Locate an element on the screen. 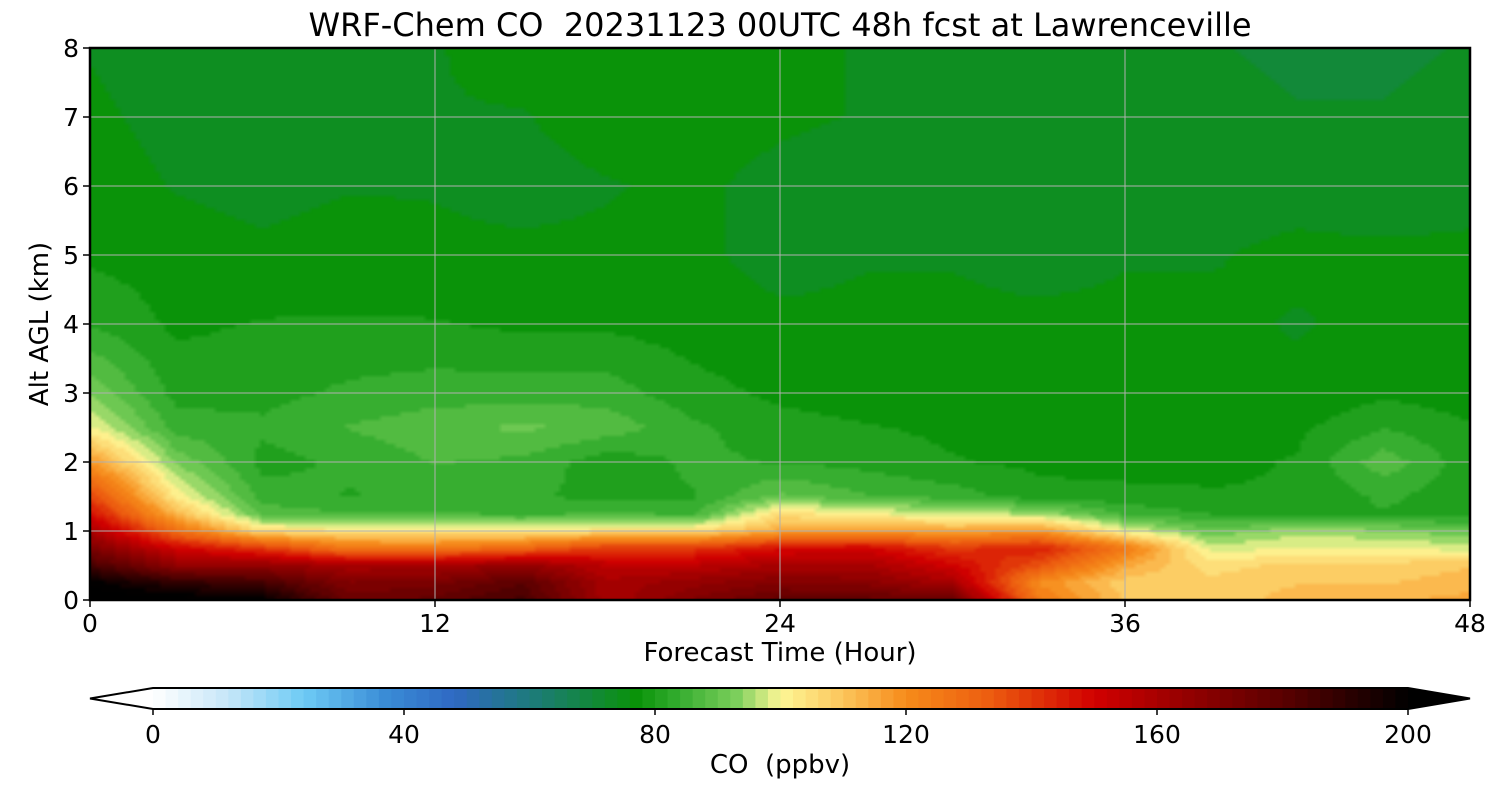 The width and height of the screenshot is (1500, 800). y-tick-label: 7 is located at coordinates (71, 117).